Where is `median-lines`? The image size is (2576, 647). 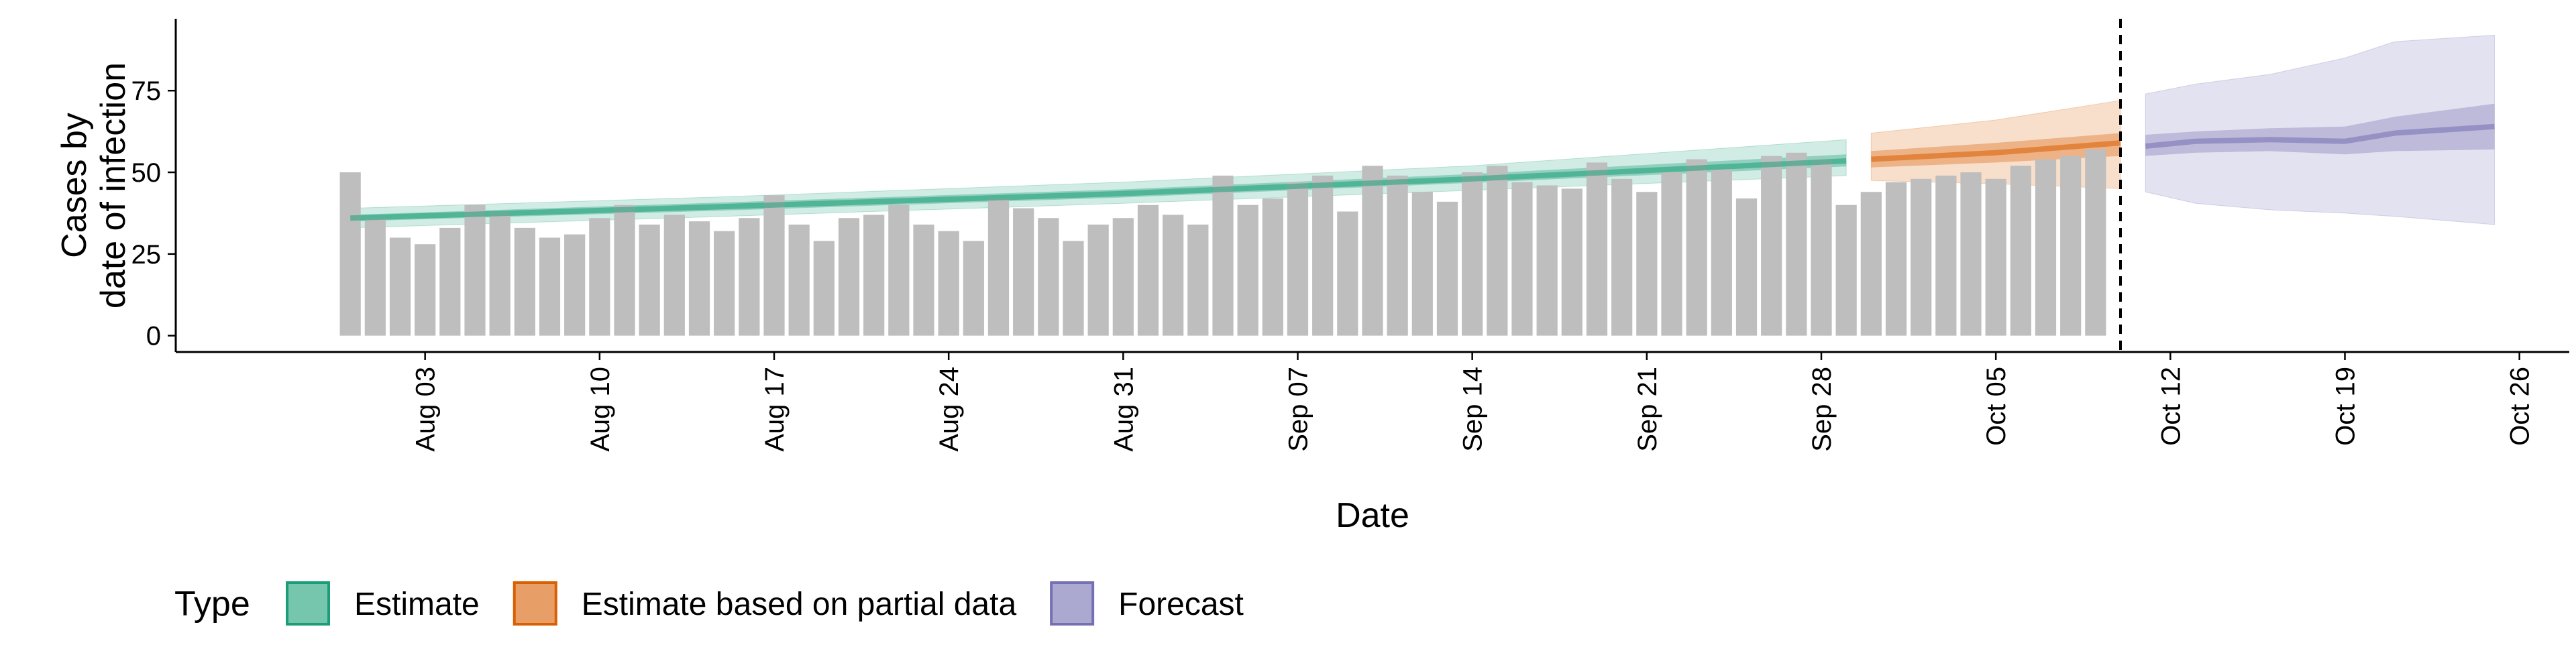 median-lines is located at coordinates (1422, 172).